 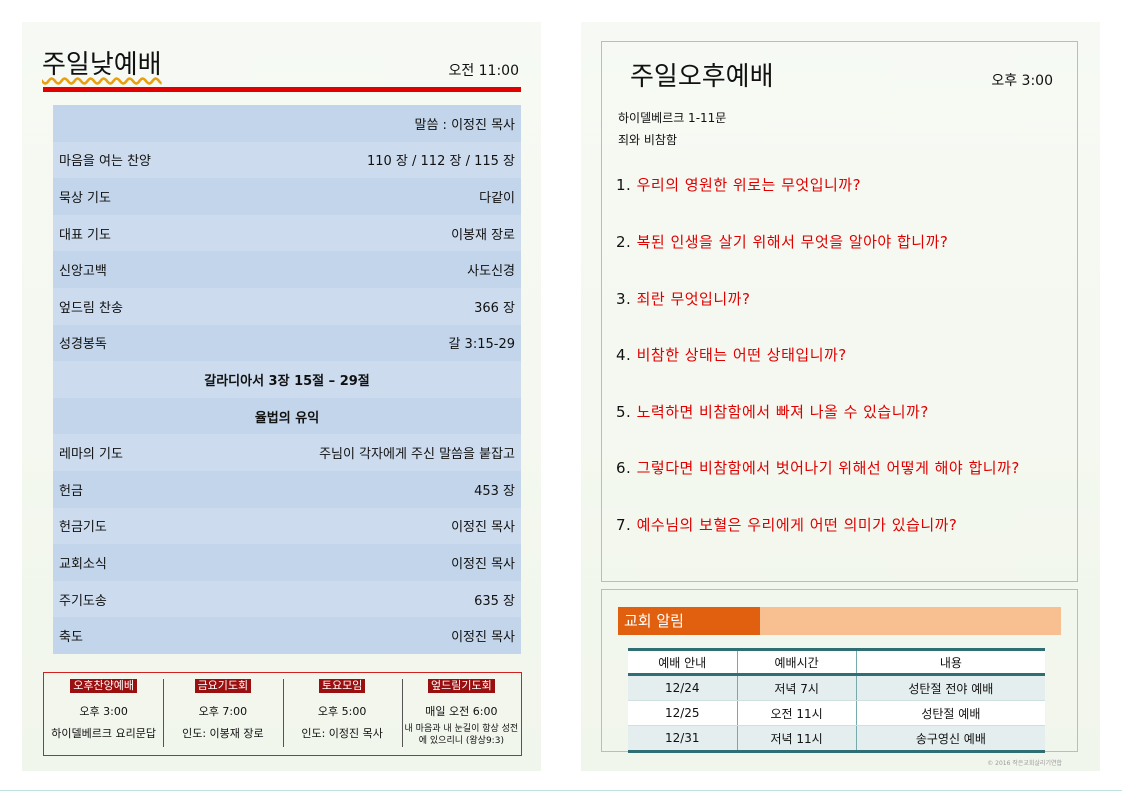 I want to click on order-item-label: 대표 기도, so click(x=85, y=235).